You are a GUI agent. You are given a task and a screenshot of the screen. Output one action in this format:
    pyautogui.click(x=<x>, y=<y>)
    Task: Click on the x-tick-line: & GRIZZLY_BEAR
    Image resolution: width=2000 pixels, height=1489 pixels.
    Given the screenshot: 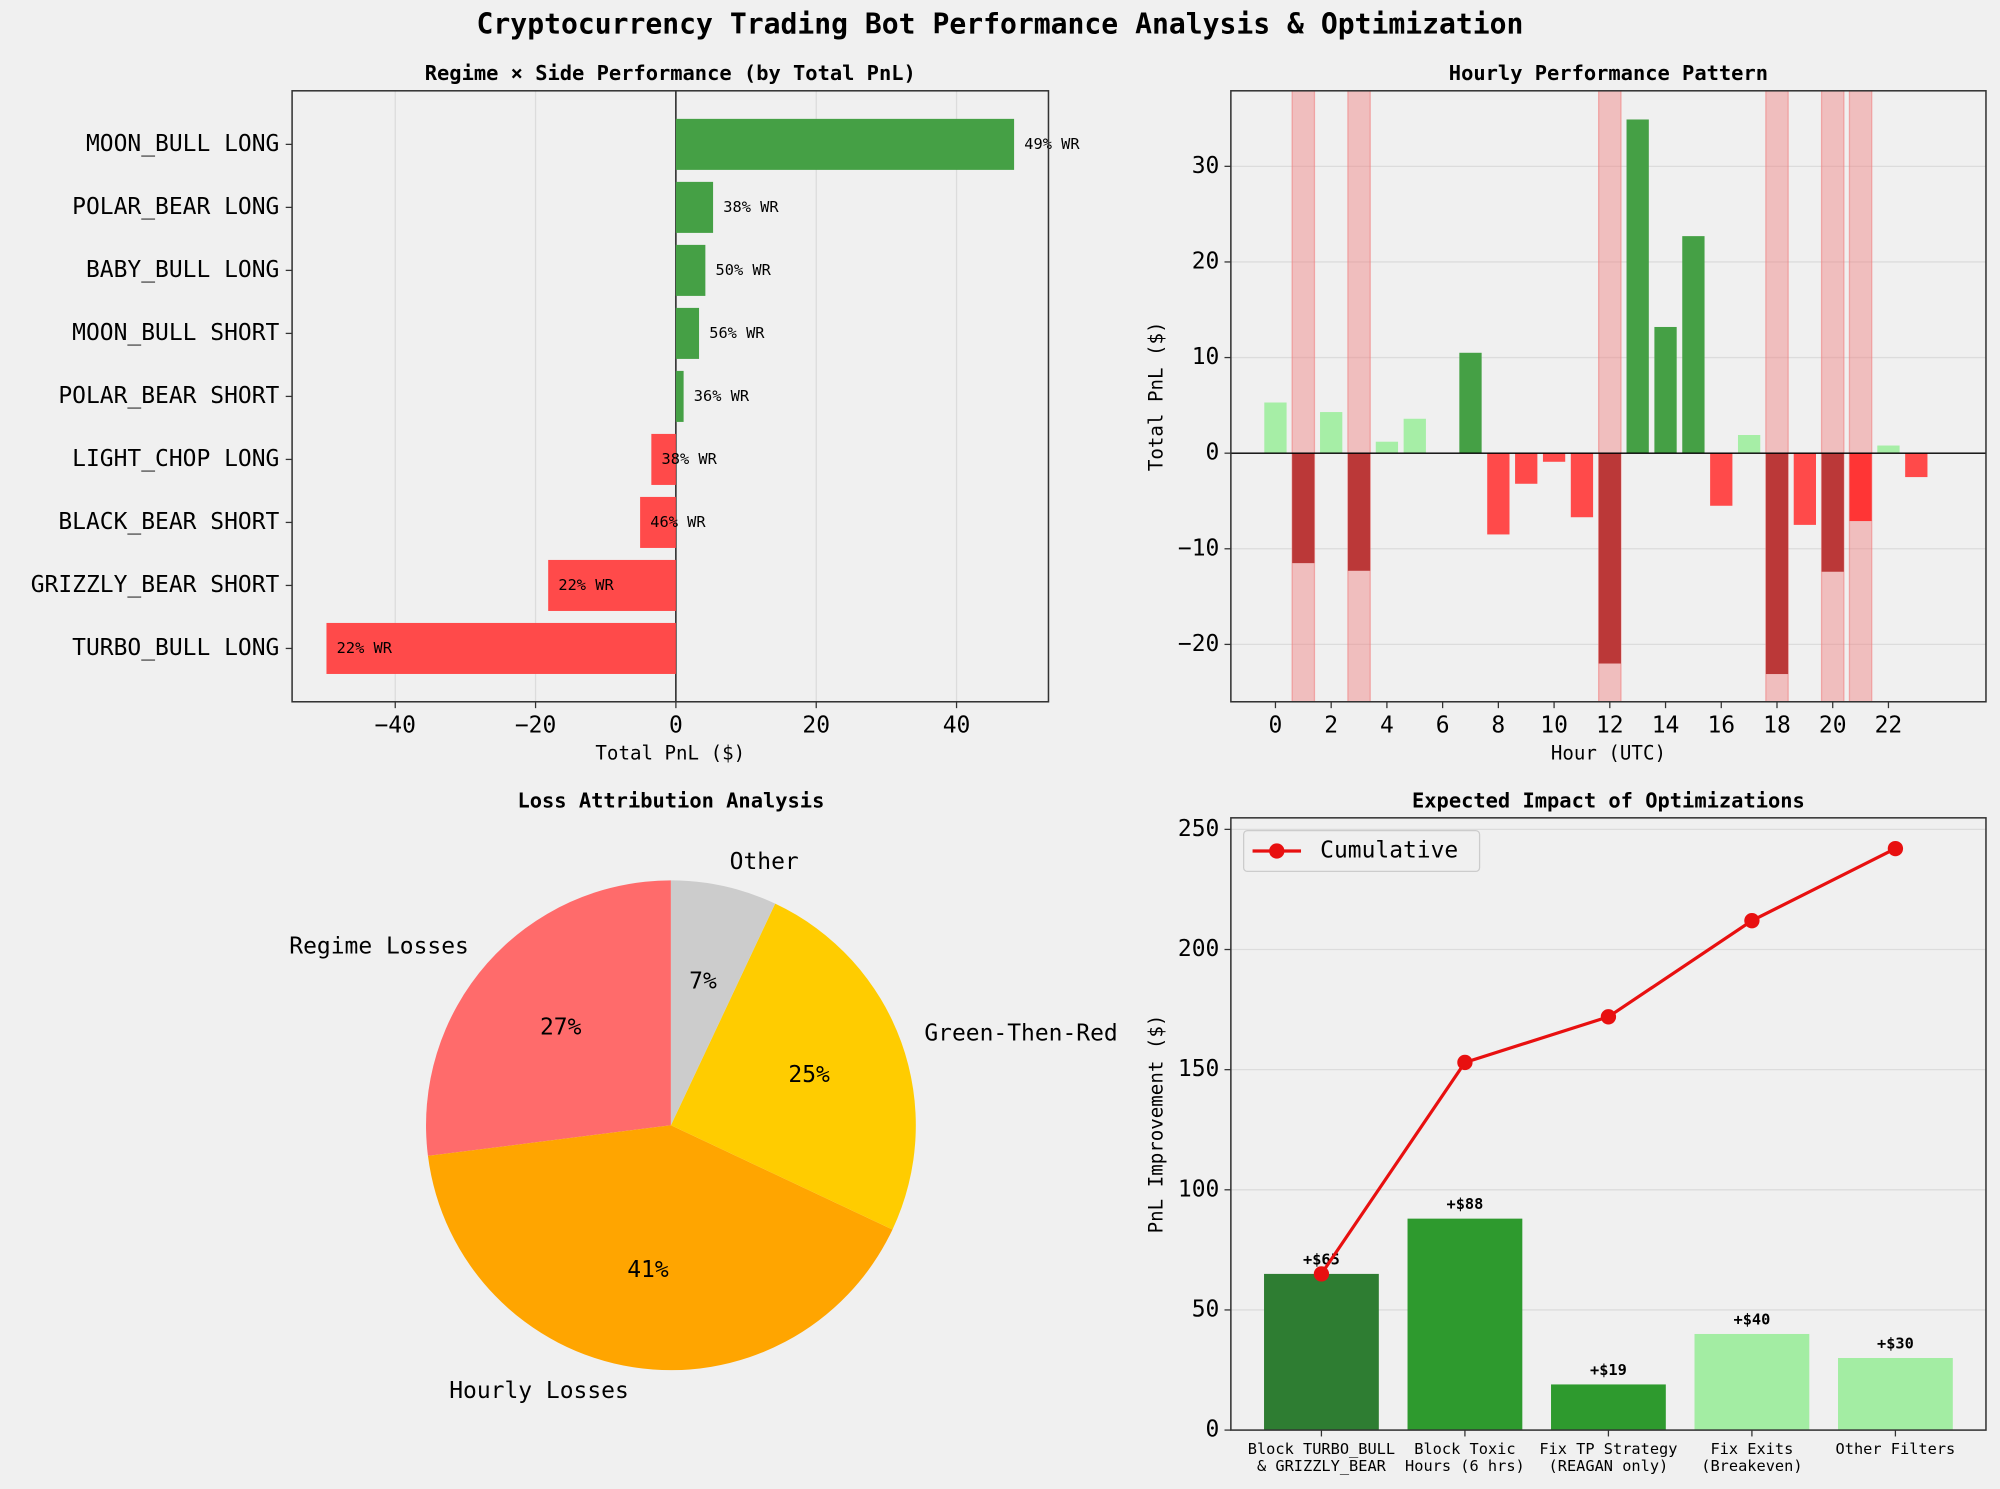 What is the action you would take?
    pyautogui.click(x=1322, y=1465)
    